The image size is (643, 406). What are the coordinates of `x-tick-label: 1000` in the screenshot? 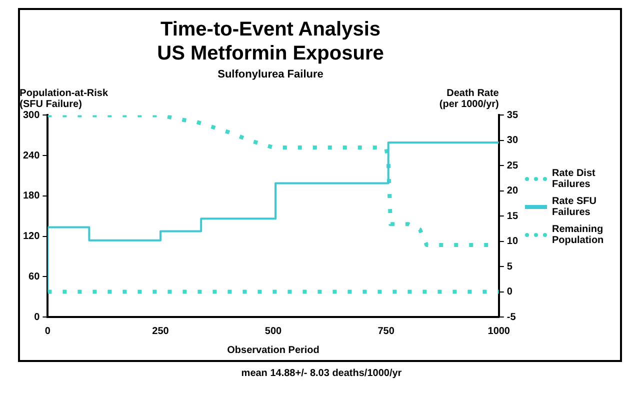 It's located at (499, 331).